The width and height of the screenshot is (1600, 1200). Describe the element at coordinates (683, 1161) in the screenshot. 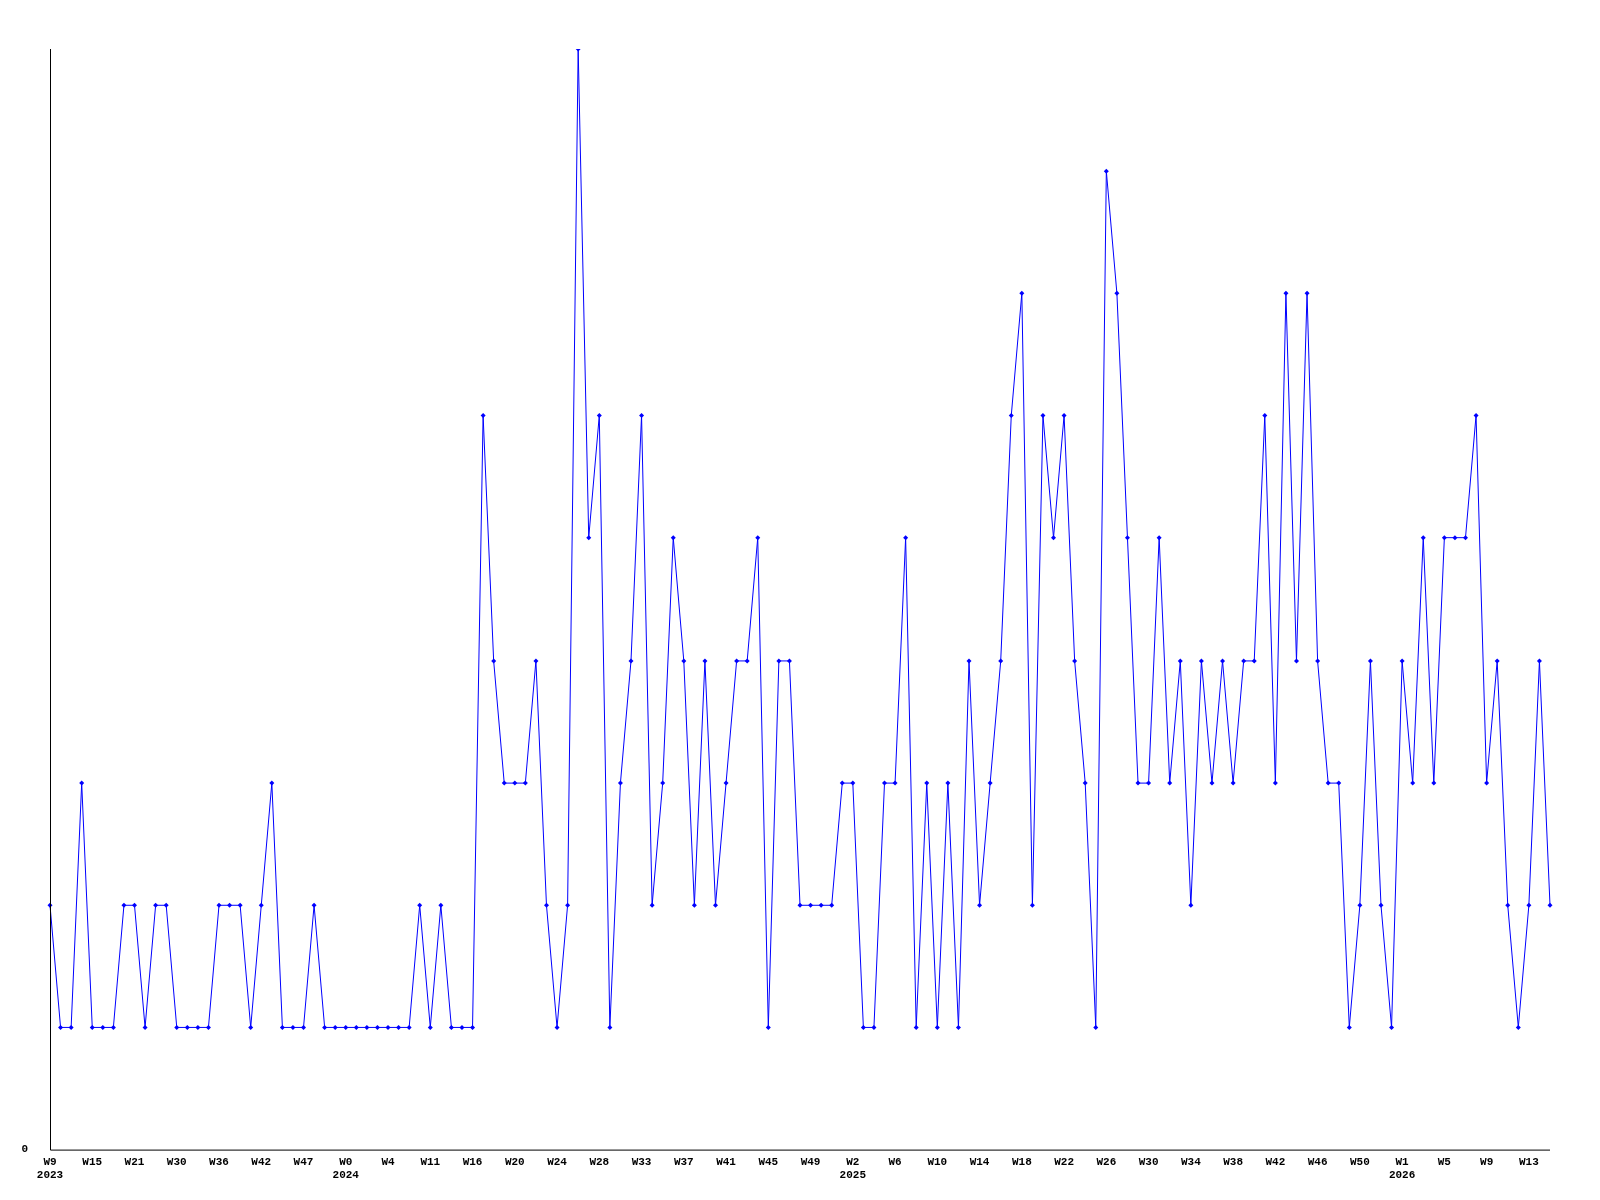

I see `x-tick-label: W37` at that location.